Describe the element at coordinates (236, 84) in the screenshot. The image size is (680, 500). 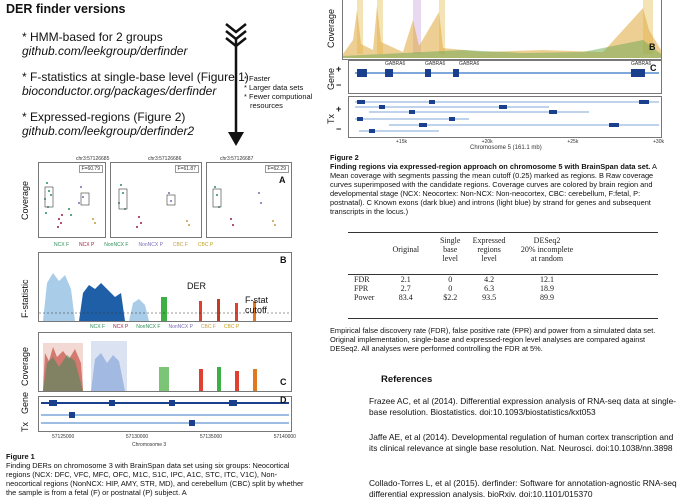
I see `down-arrow-icon` at that location.